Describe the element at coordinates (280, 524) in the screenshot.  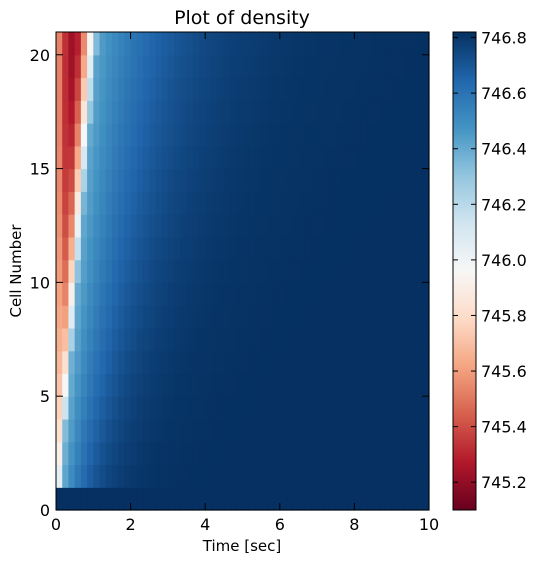
I see `x-tick-label: 6` at that location.